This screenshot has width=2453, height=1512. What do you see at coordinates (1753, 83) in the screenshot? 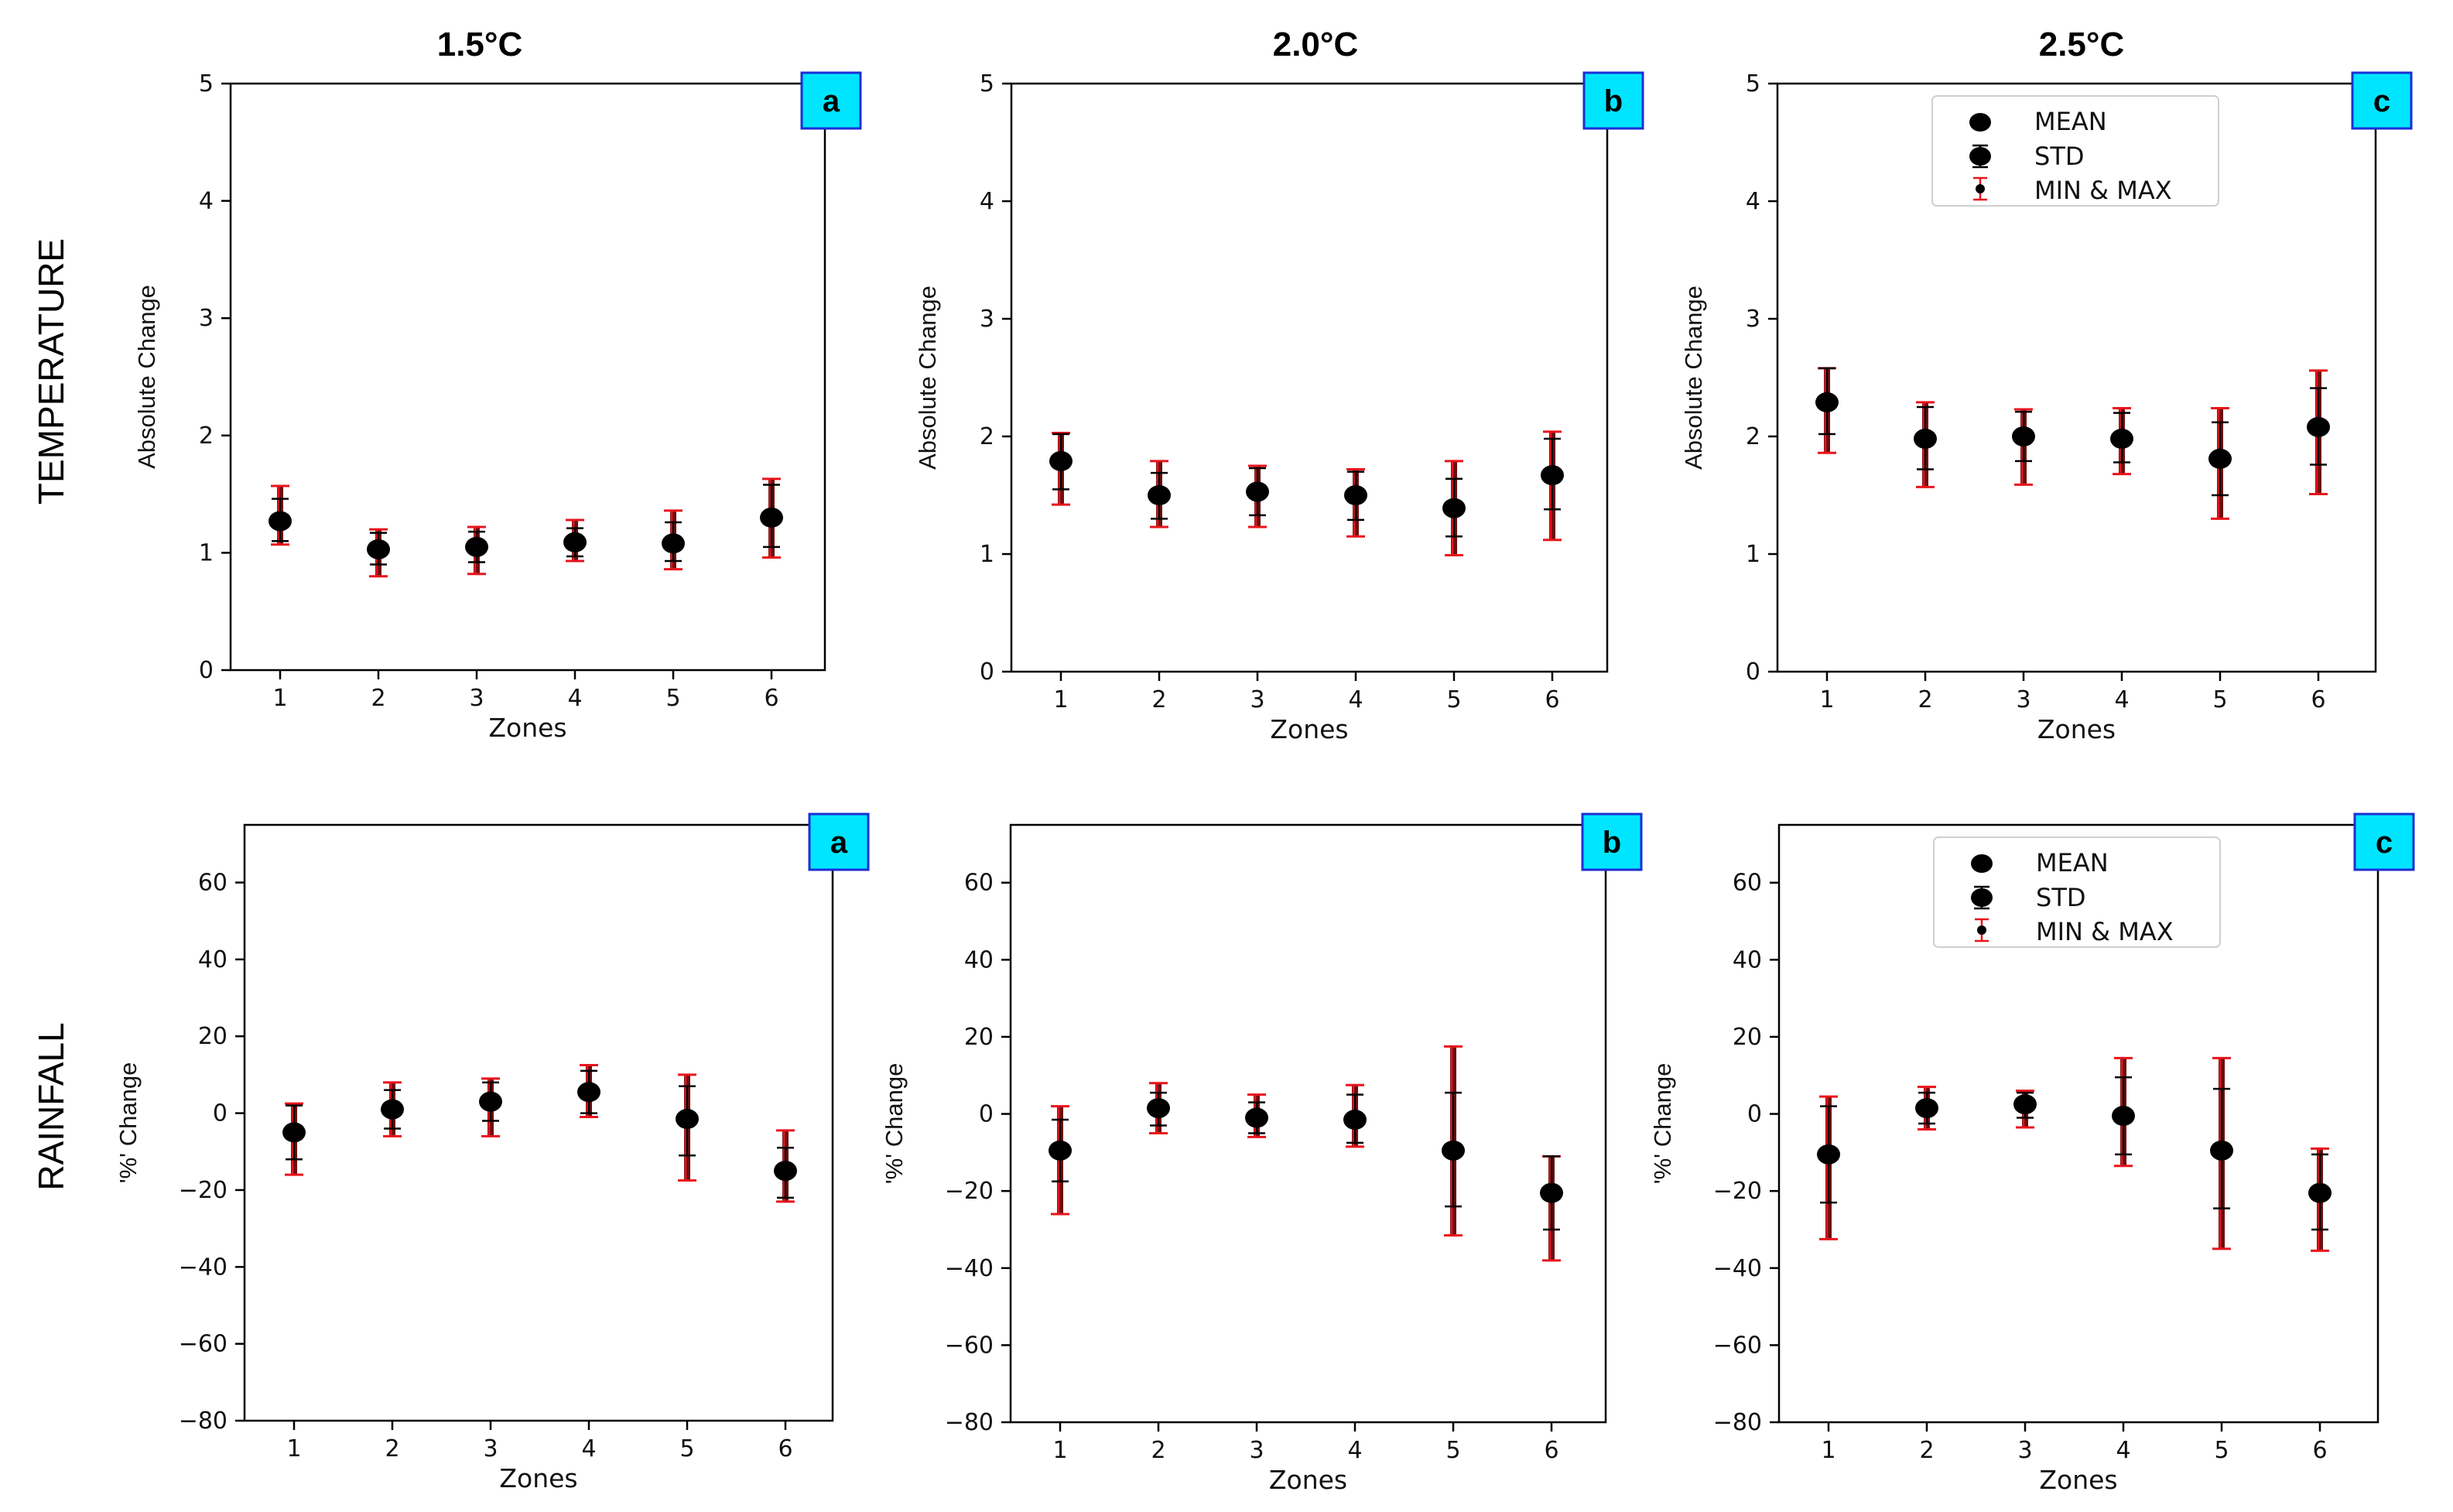
I see `y-tick-label: 5` at bounding box center [1753, 83].